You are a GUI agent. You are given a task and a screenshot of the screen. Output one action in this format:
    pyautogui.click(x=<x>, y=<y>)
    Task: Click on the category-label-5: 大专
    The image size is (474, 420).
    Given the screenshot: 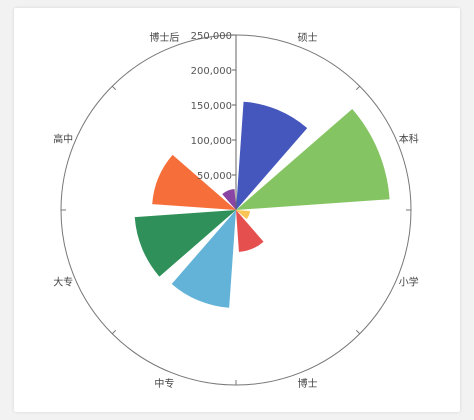 What is the action you would take?
    pyautogui.click(x=63, y=282)
    